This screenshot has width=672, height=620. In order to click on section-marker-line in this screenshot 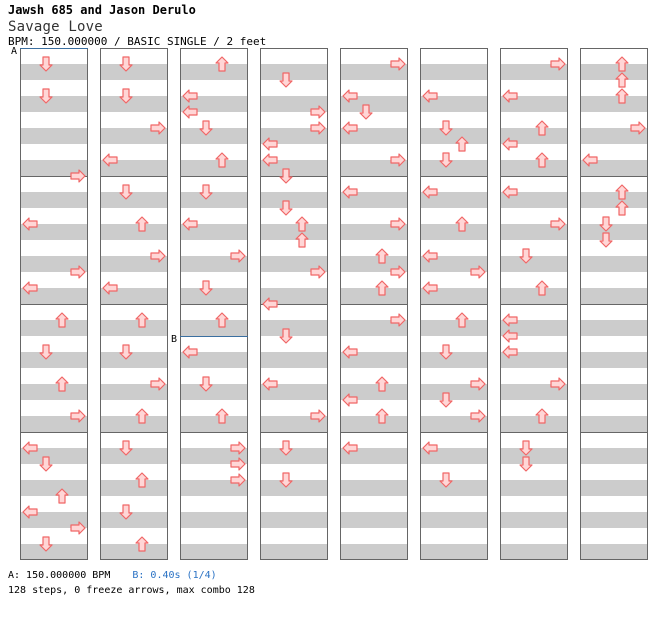, I will do `click(214, 336)`.